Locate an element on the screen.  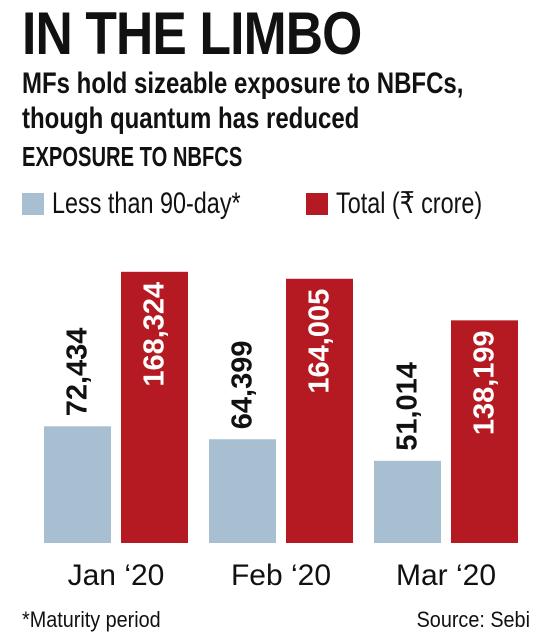
x-tick-label-2: Mar ‘20 is located at coordinates (446, 575).